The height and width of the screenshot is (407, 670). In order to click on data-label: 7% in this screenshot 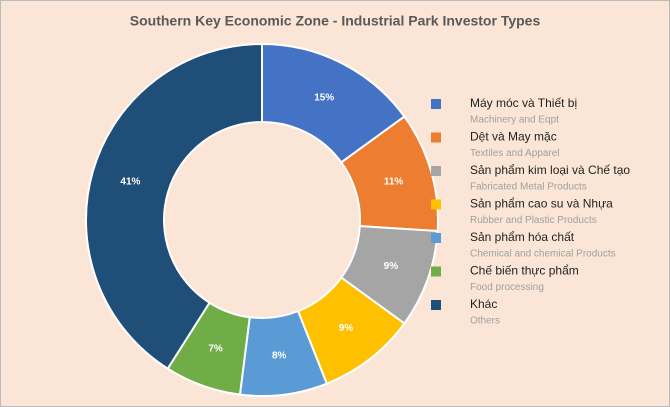, I will do `click(215, 349)`.